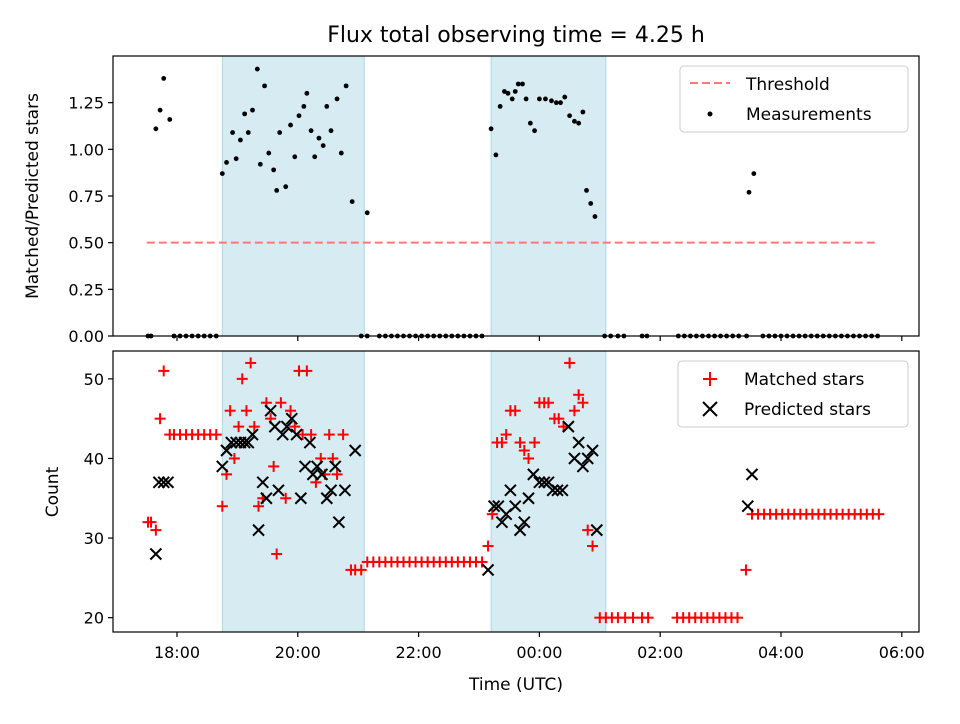 This screenshot has height=724, width=960. Describe the element at coordinates (710, 409) in the screenshot. I see `predicted-legend-swatch` at that location.